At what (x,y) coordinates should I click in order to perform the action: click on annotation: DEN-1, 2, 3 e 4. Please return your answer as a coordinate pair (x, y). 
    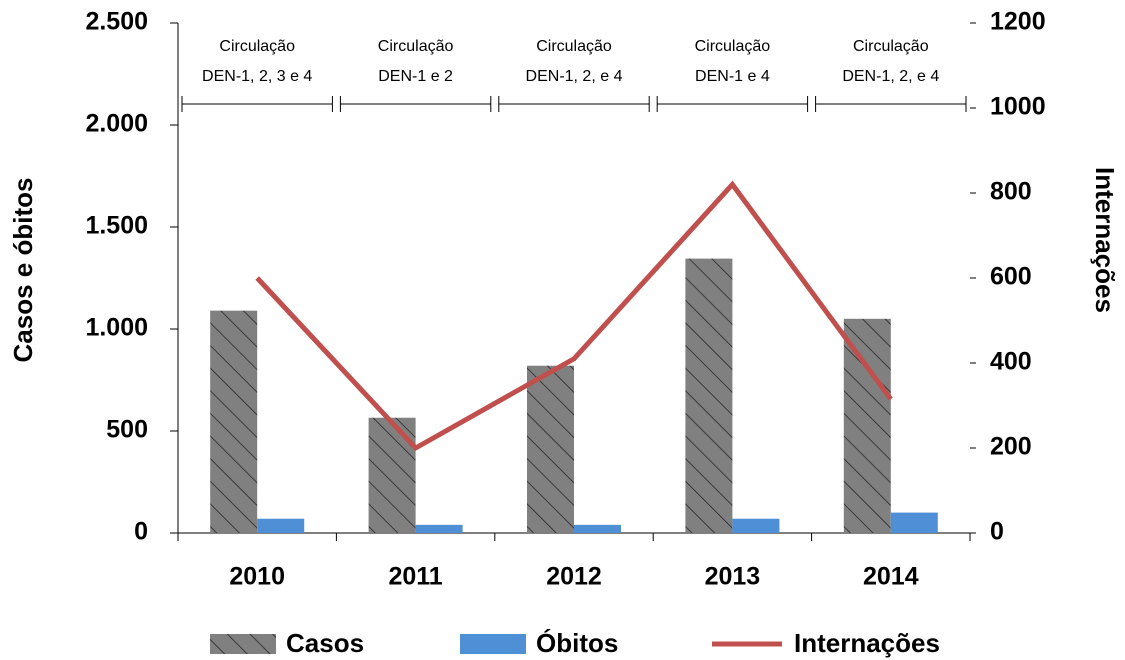
    Looking at the image, I should click on (257, 76).